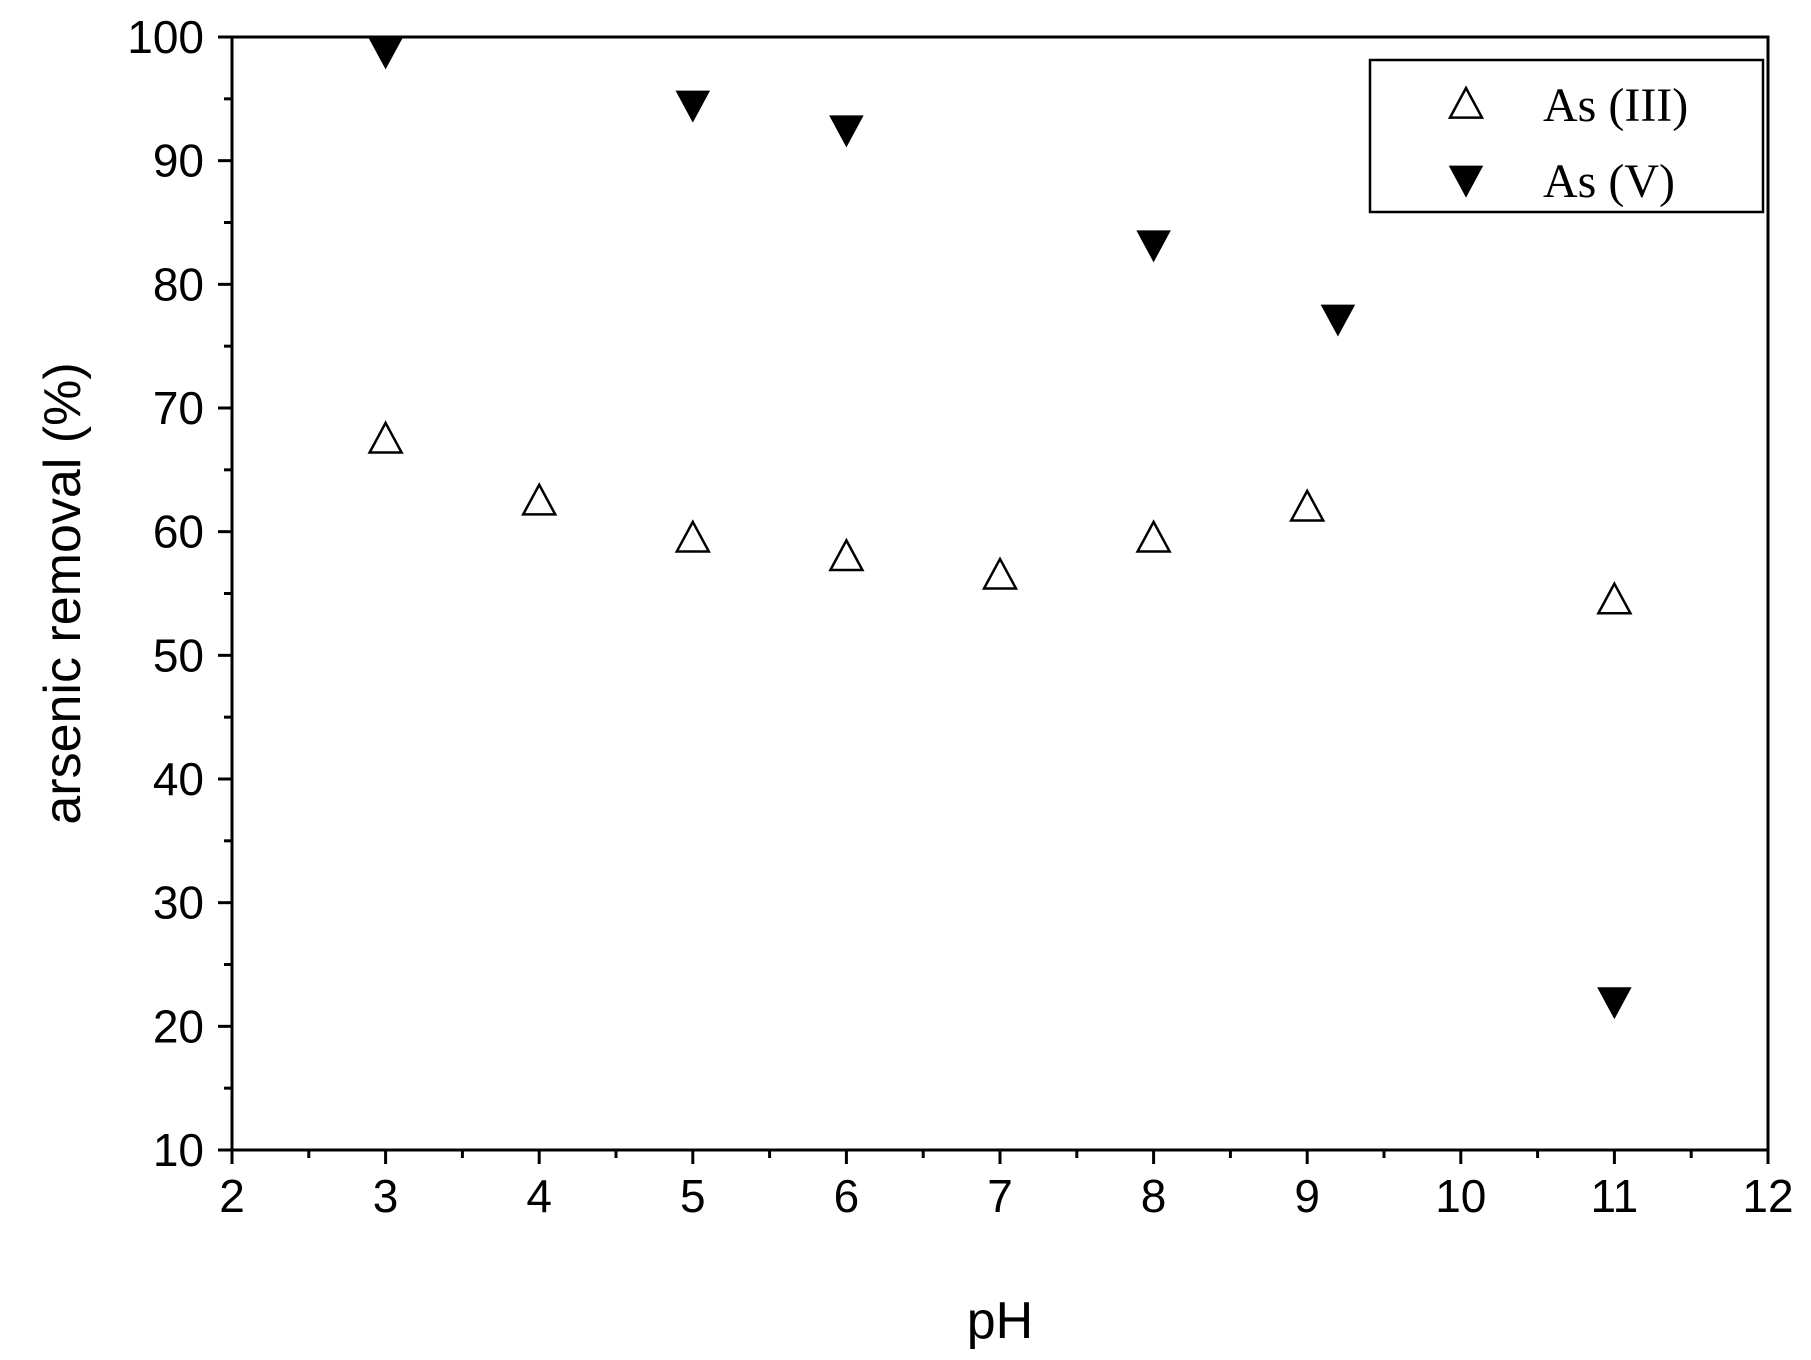 The width and height of the screenshot is (1811, 1360). I want to click on x-tick-label: 6, so click(847, 1196).